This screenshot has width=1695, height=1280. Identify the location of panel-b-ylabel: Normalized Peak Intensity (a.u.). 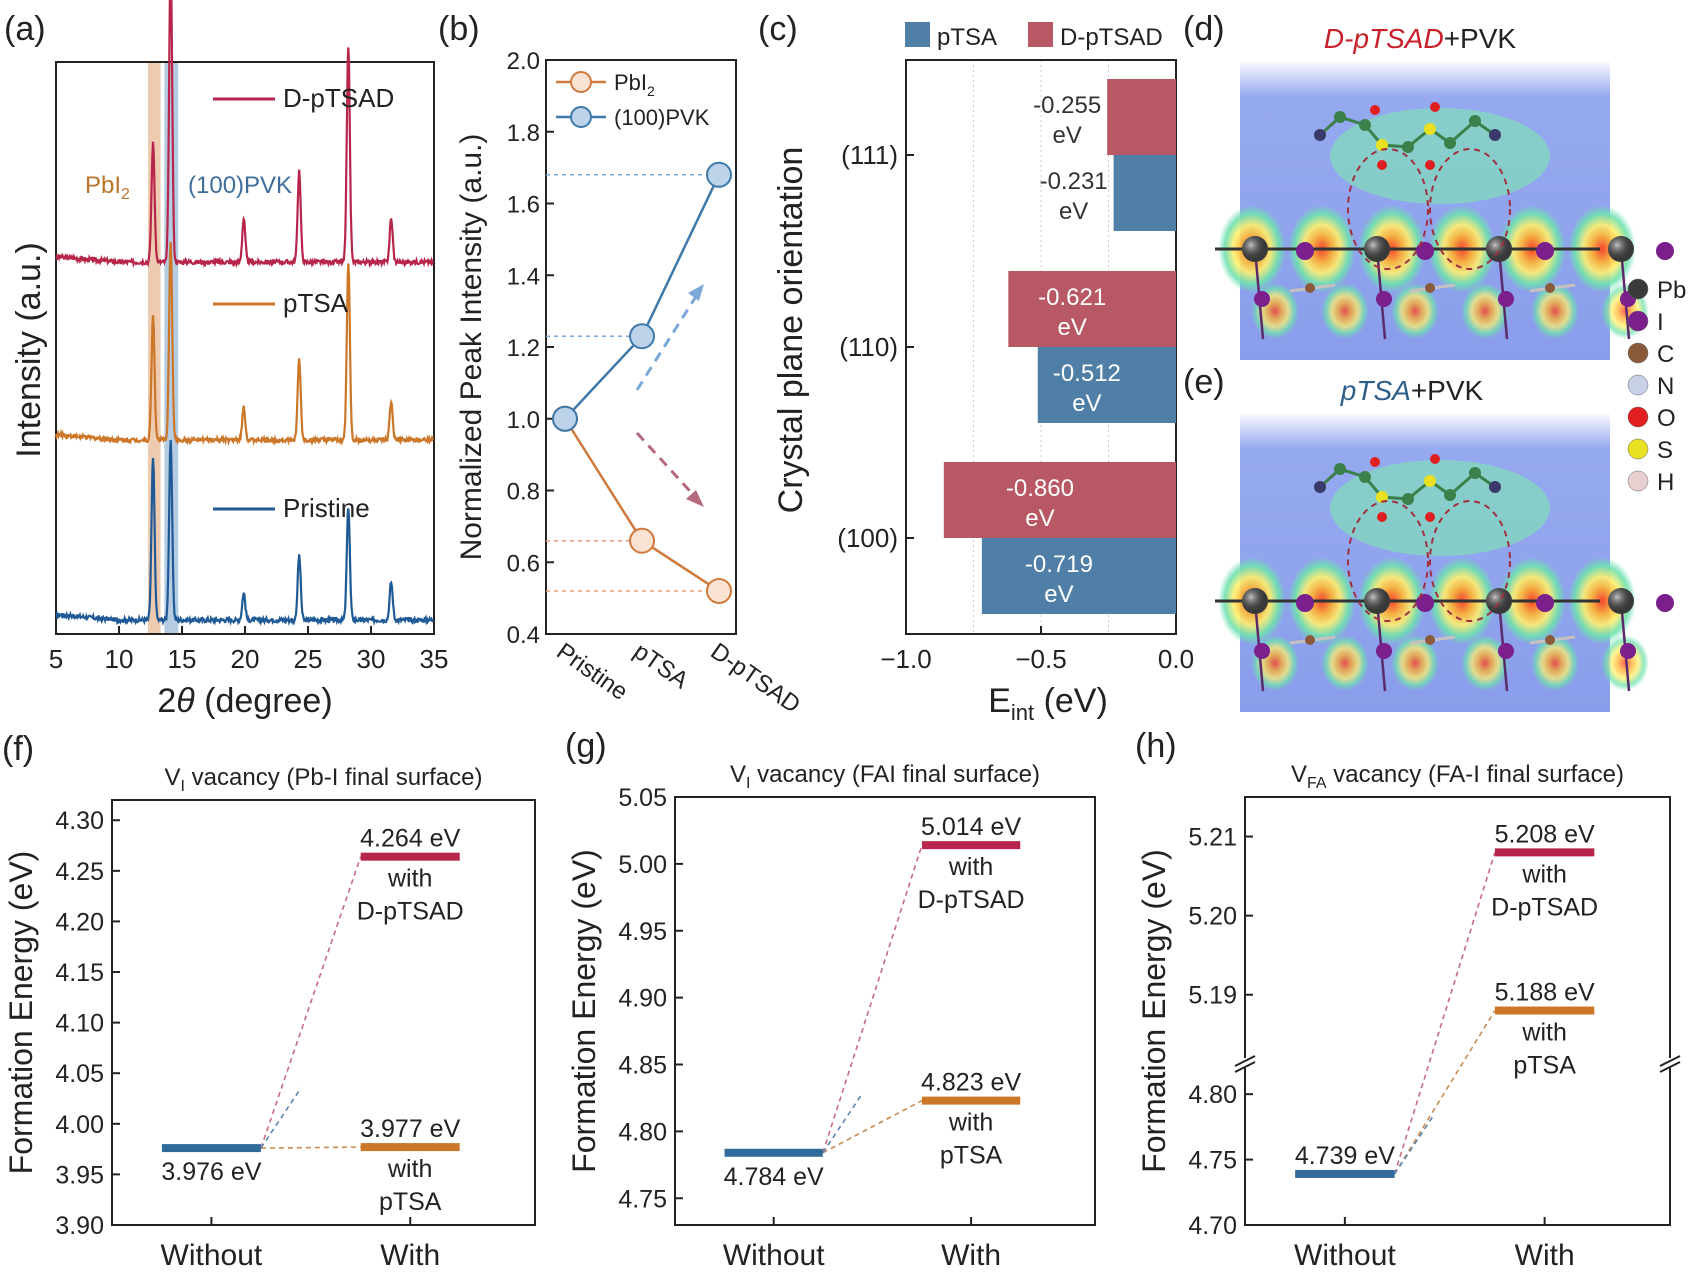
(471, 347).